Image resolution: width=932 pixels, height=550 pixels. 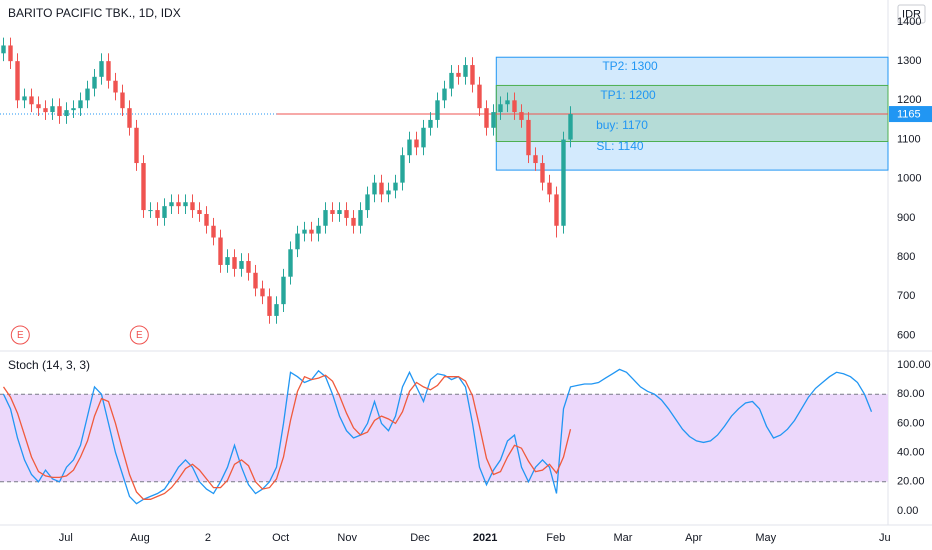 I want to click on x-tick-label: 2, so click(x=208, y=538).